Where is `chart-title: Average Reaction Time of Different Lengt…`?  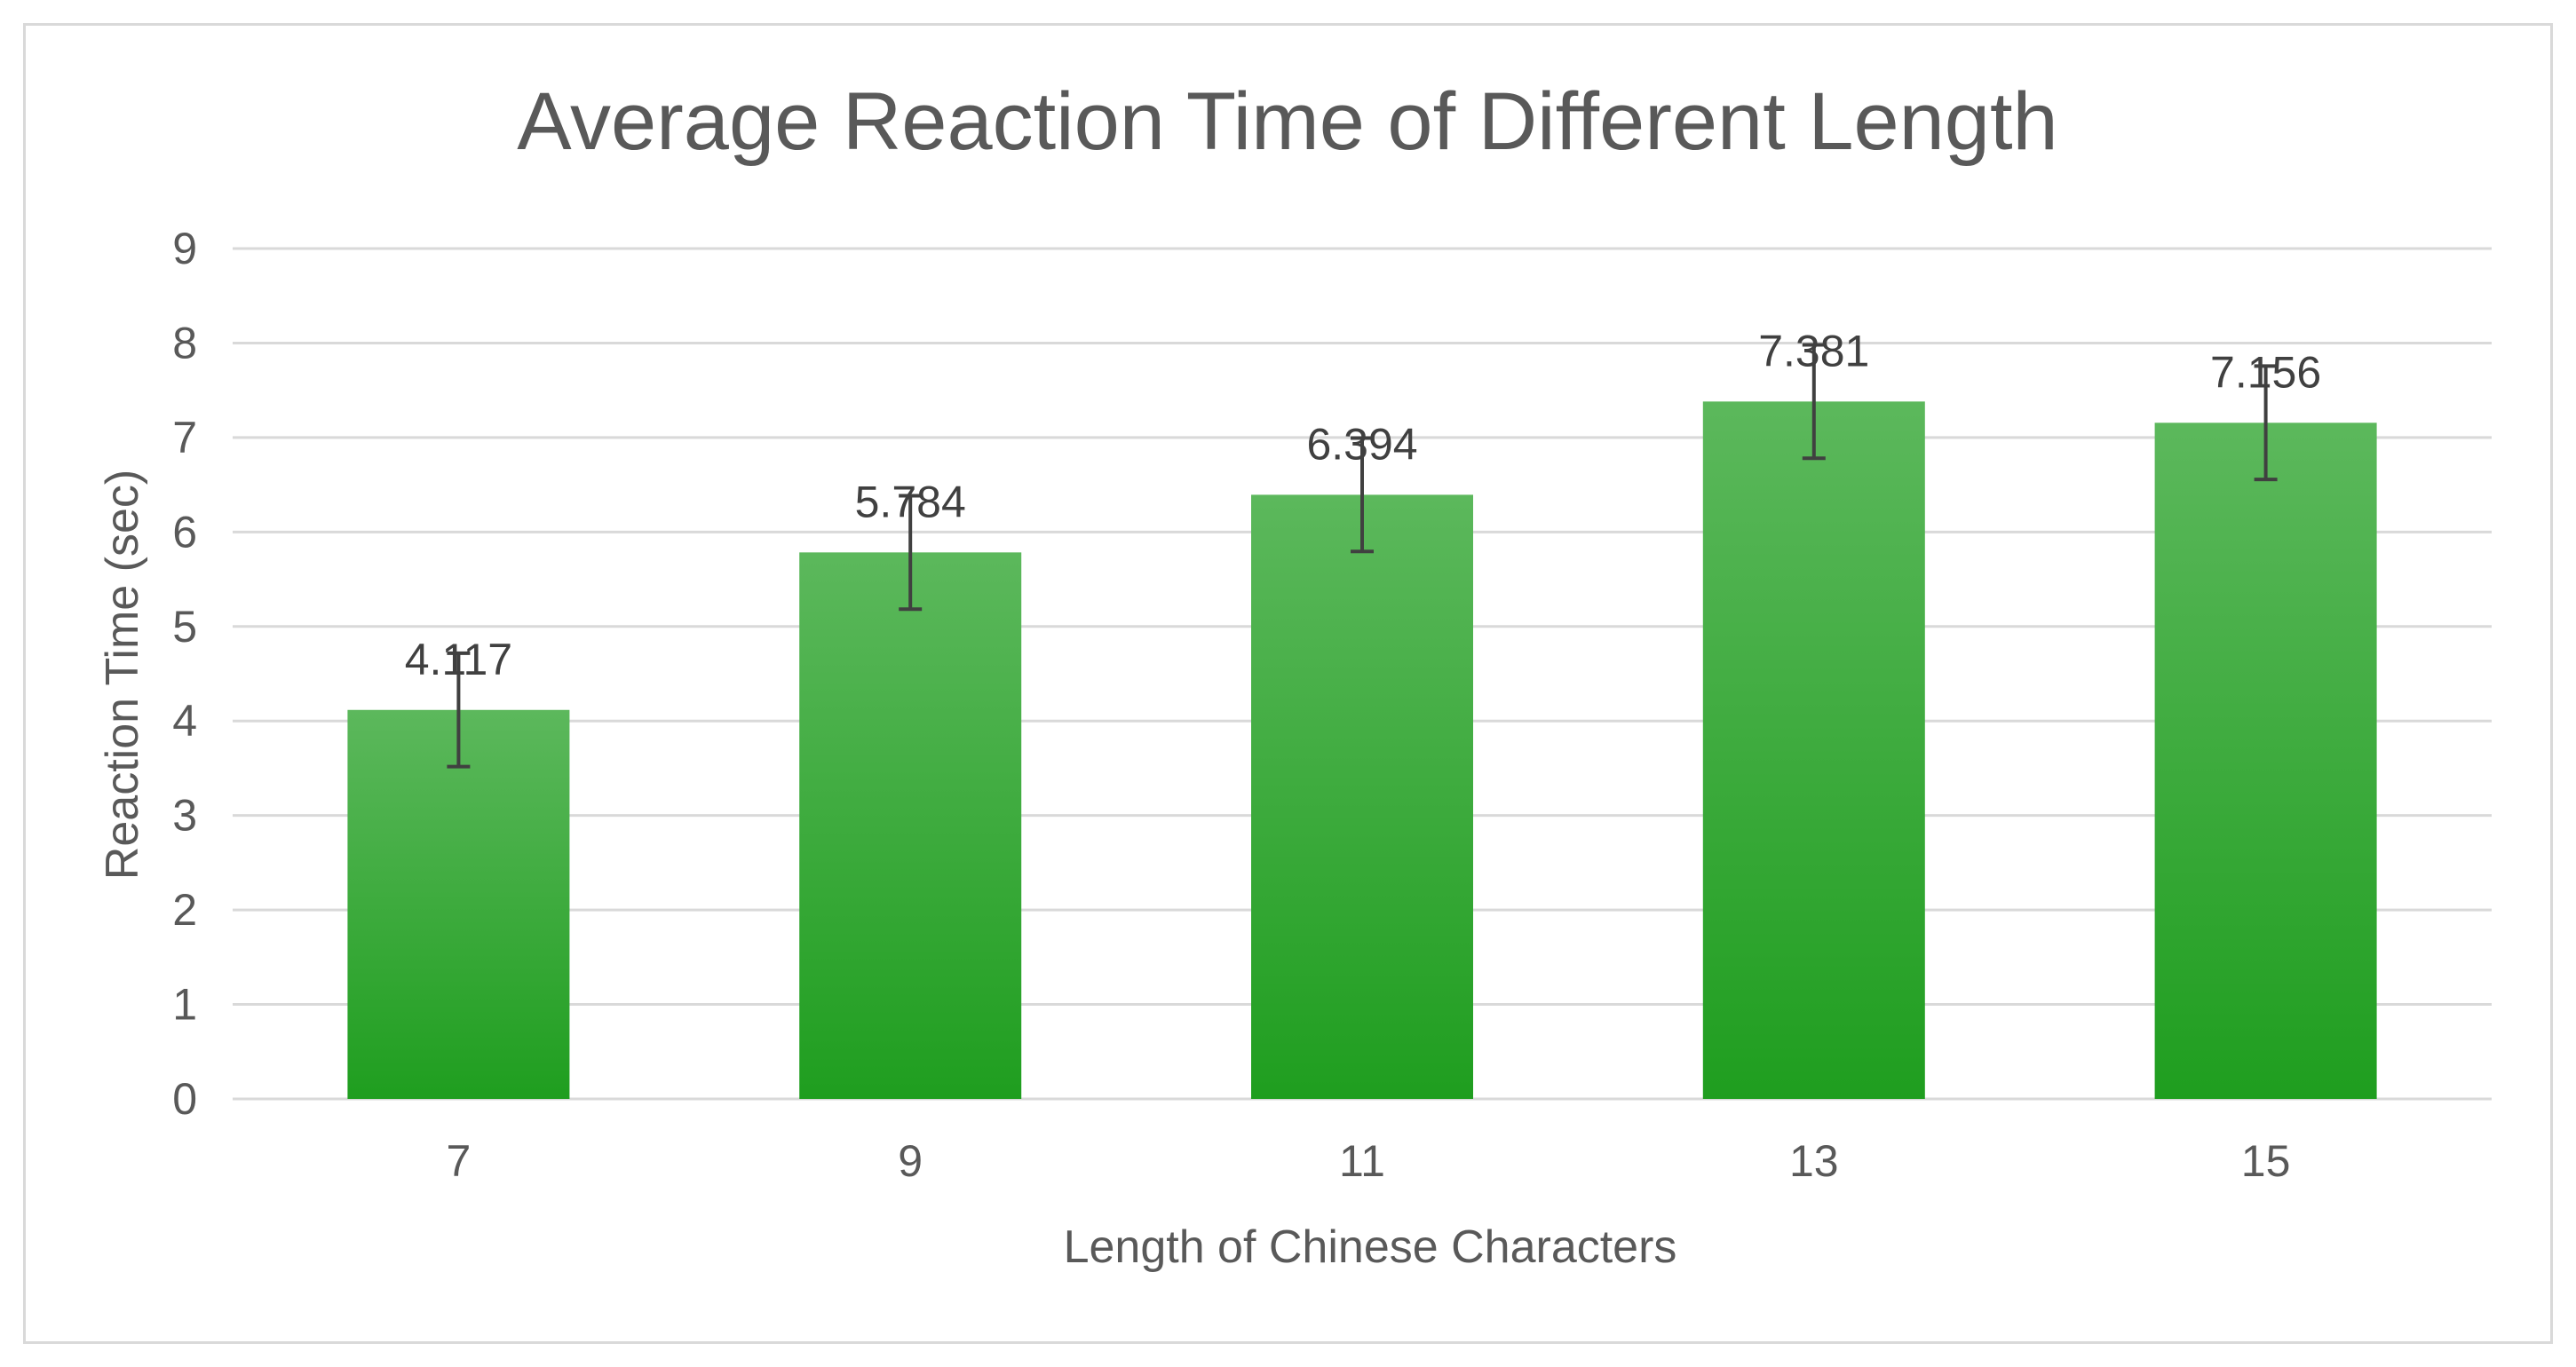 chart-title: Average Reaction Time of Different Lengt… is located at coordinates (1287, 122).